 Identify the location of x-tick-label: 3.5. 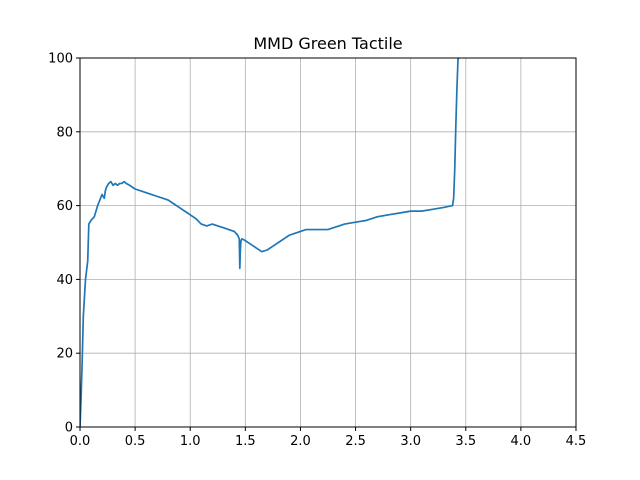
(465, 441).